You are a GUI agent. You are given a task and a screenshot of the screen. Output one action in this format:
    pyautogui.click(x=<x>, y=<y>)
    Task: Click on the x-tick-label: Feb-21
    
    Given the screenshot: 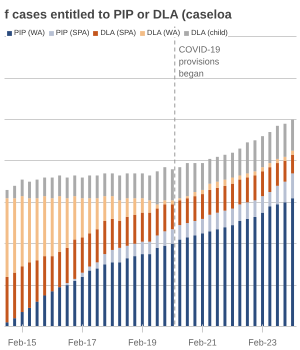 What is the action you would take?
    pyautogui.click(x=202, y=343)
    